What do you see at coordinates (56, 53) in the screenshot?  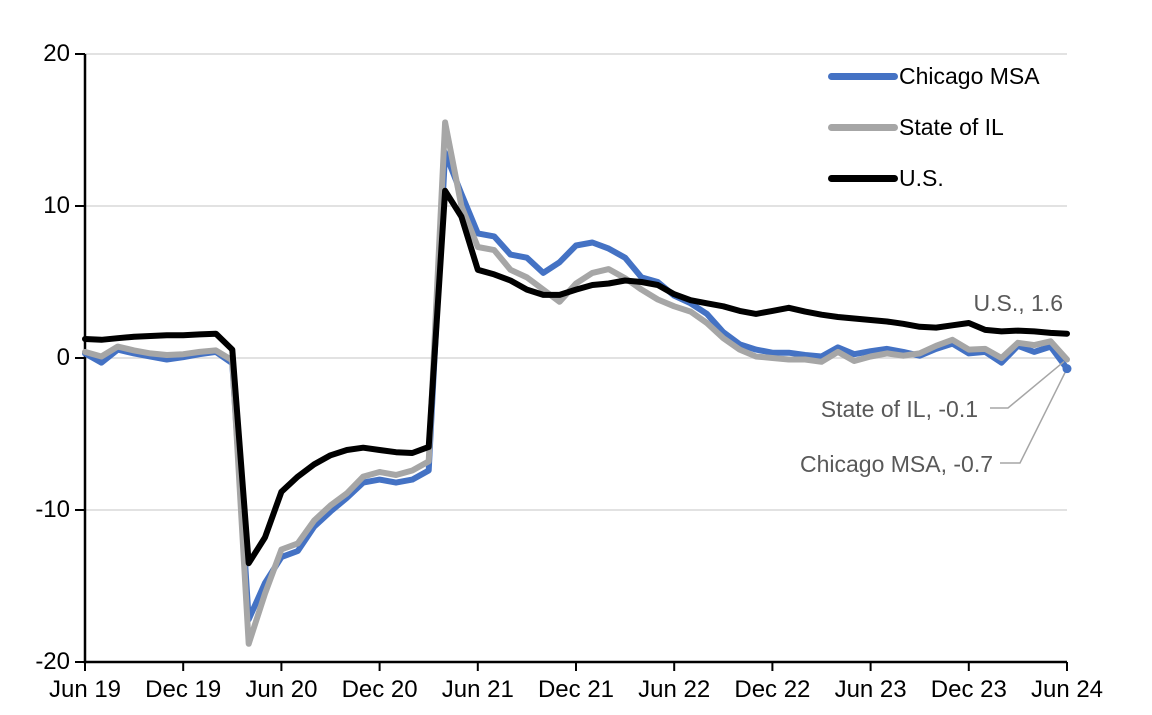 I see `y-axis-tick-label: 20` at bounding box center [56, 53].